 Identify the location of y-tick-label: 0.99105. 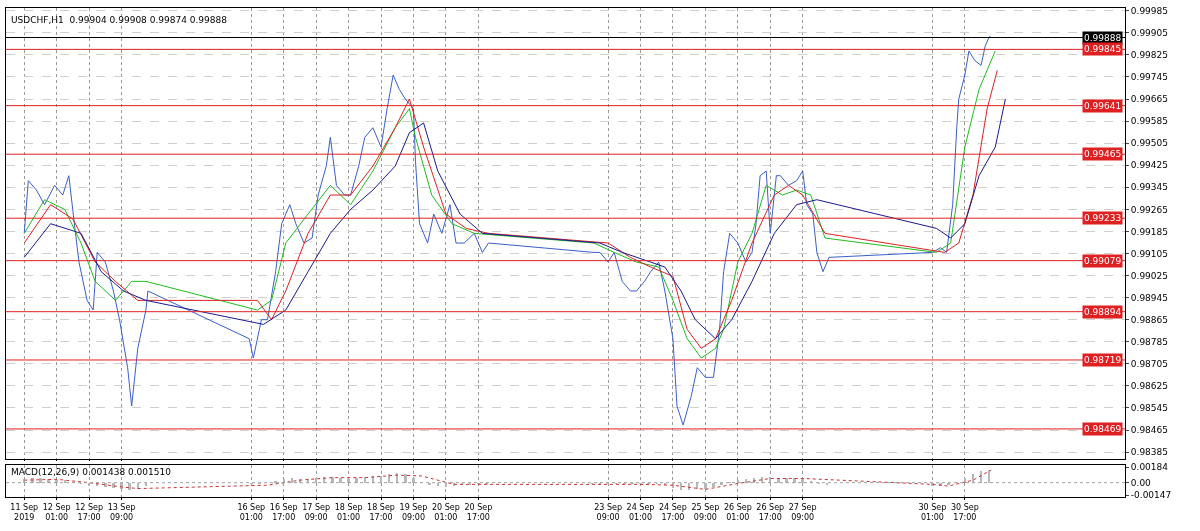
(1149, 253).